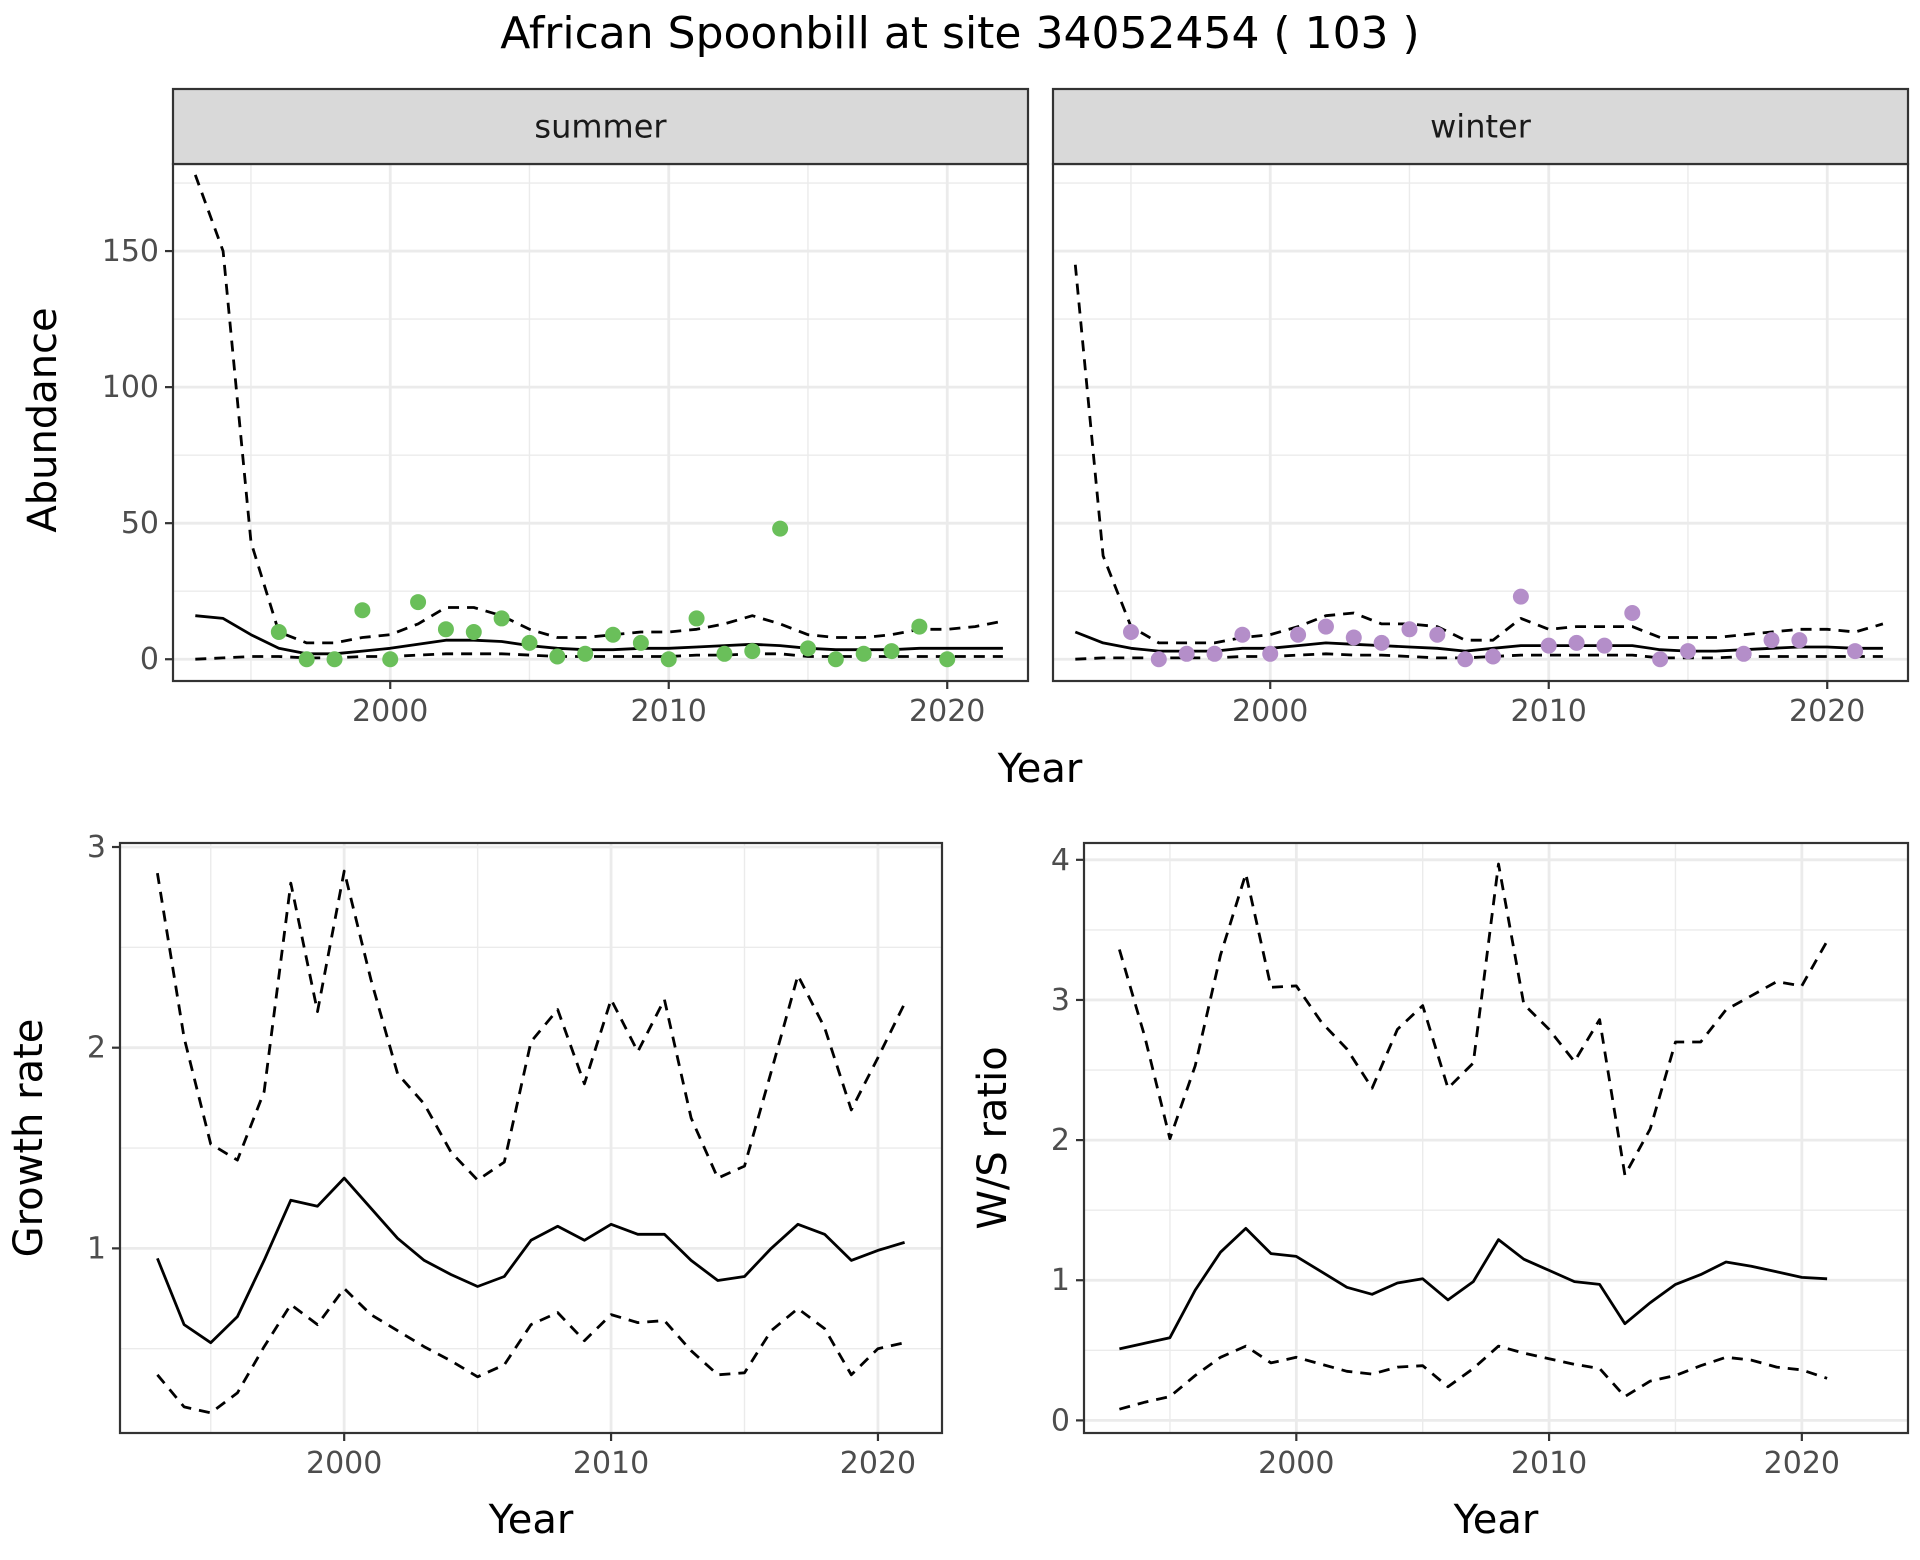 Image resolution: width=1920 pixels, height=1560 pixels. I want to click on facet-strip-label: winter, so click(1481, 127).